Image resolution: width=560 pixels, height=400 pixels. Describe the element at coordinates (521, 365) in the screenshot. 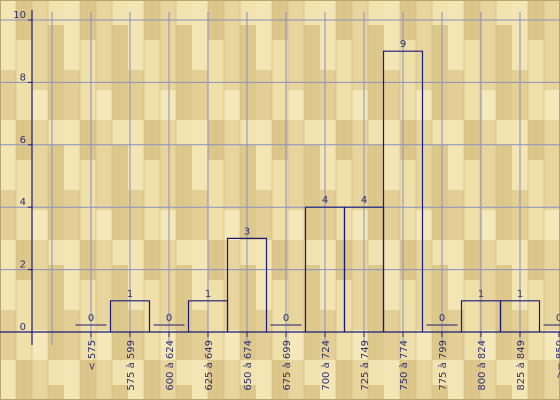

I see `x-tick-label: 825 à 849` at that location.